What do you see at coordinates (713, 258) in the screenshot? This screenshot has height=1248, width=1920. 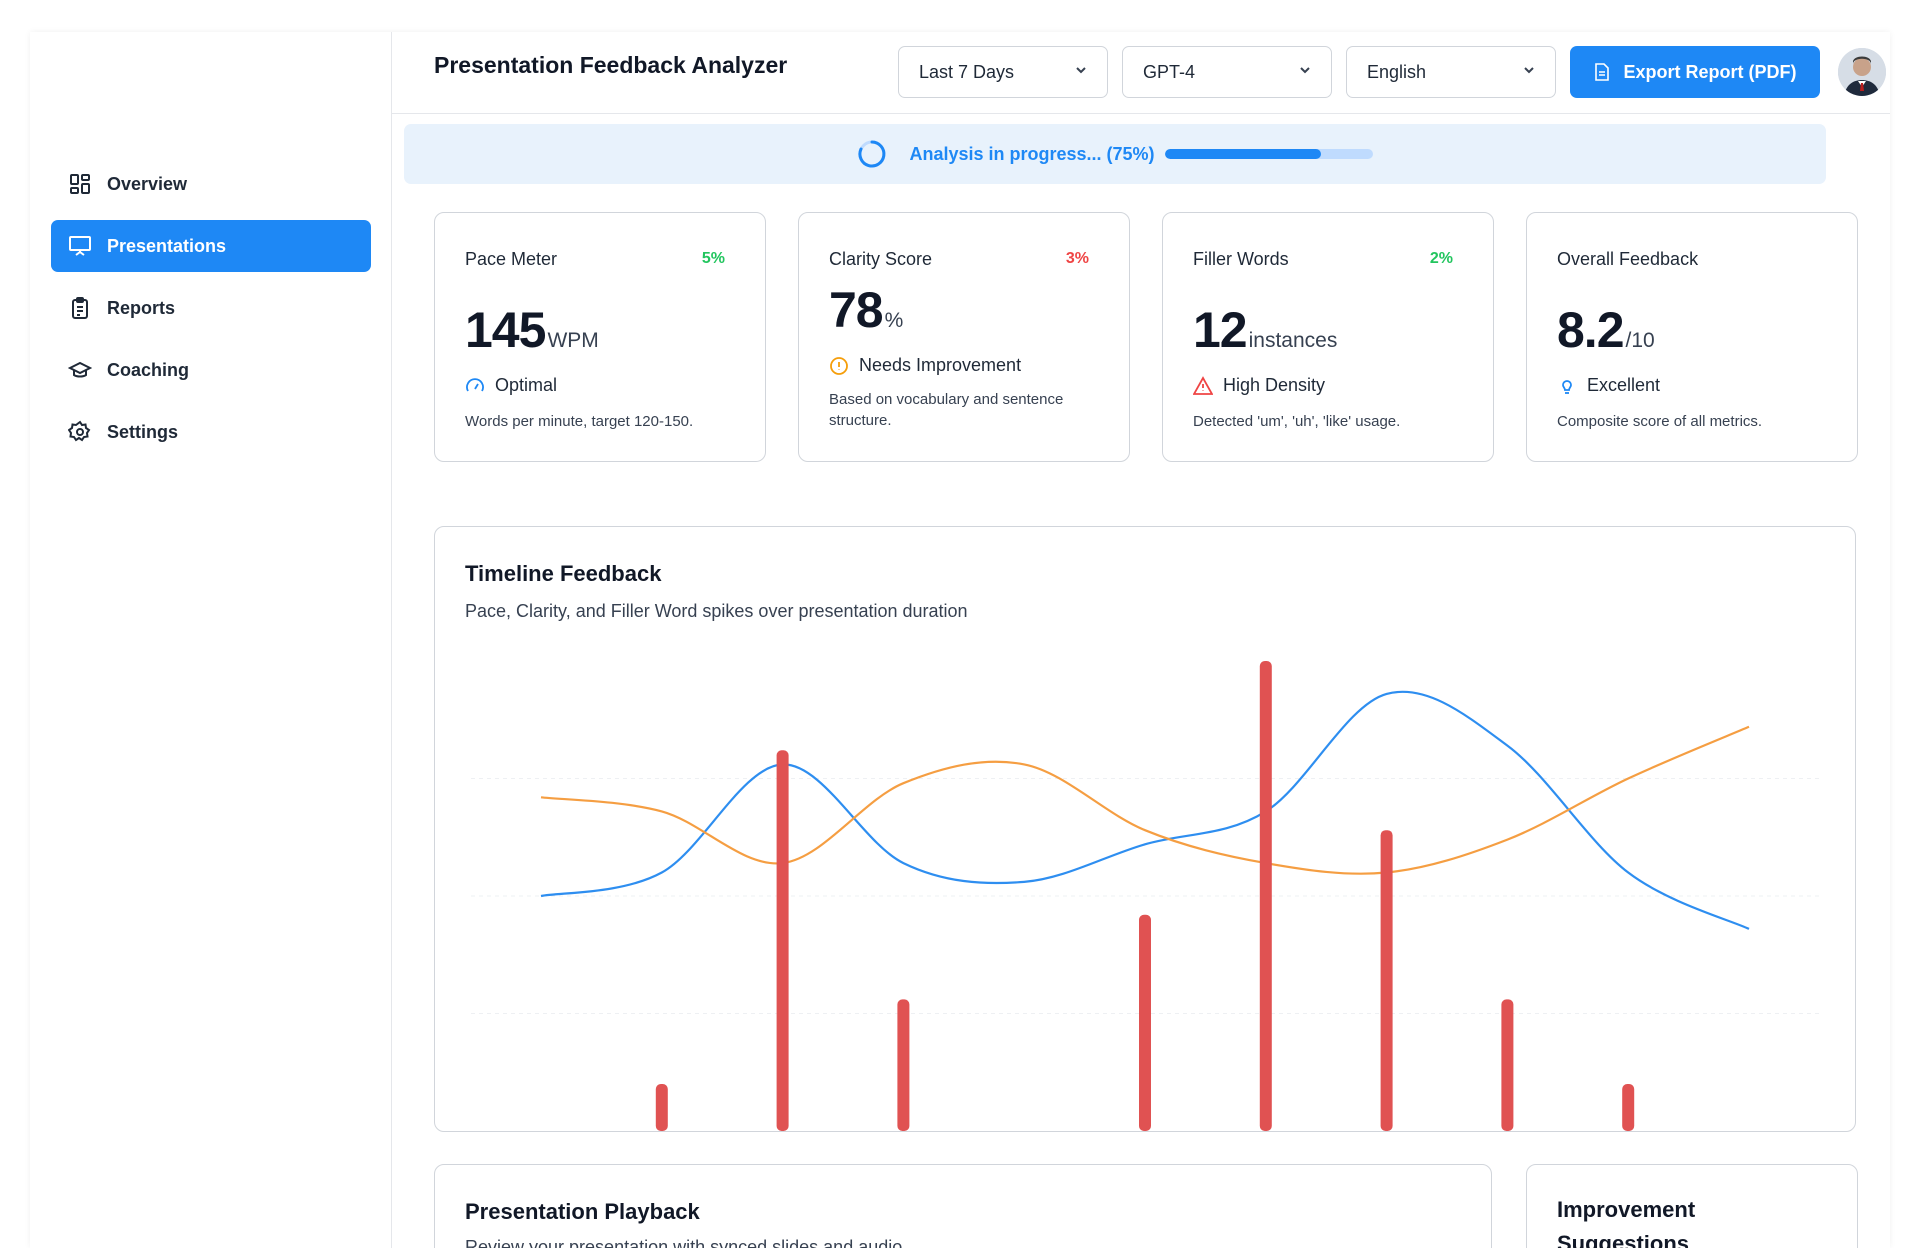 I see `card-delta: 5%` at bounding box center [713, 258].